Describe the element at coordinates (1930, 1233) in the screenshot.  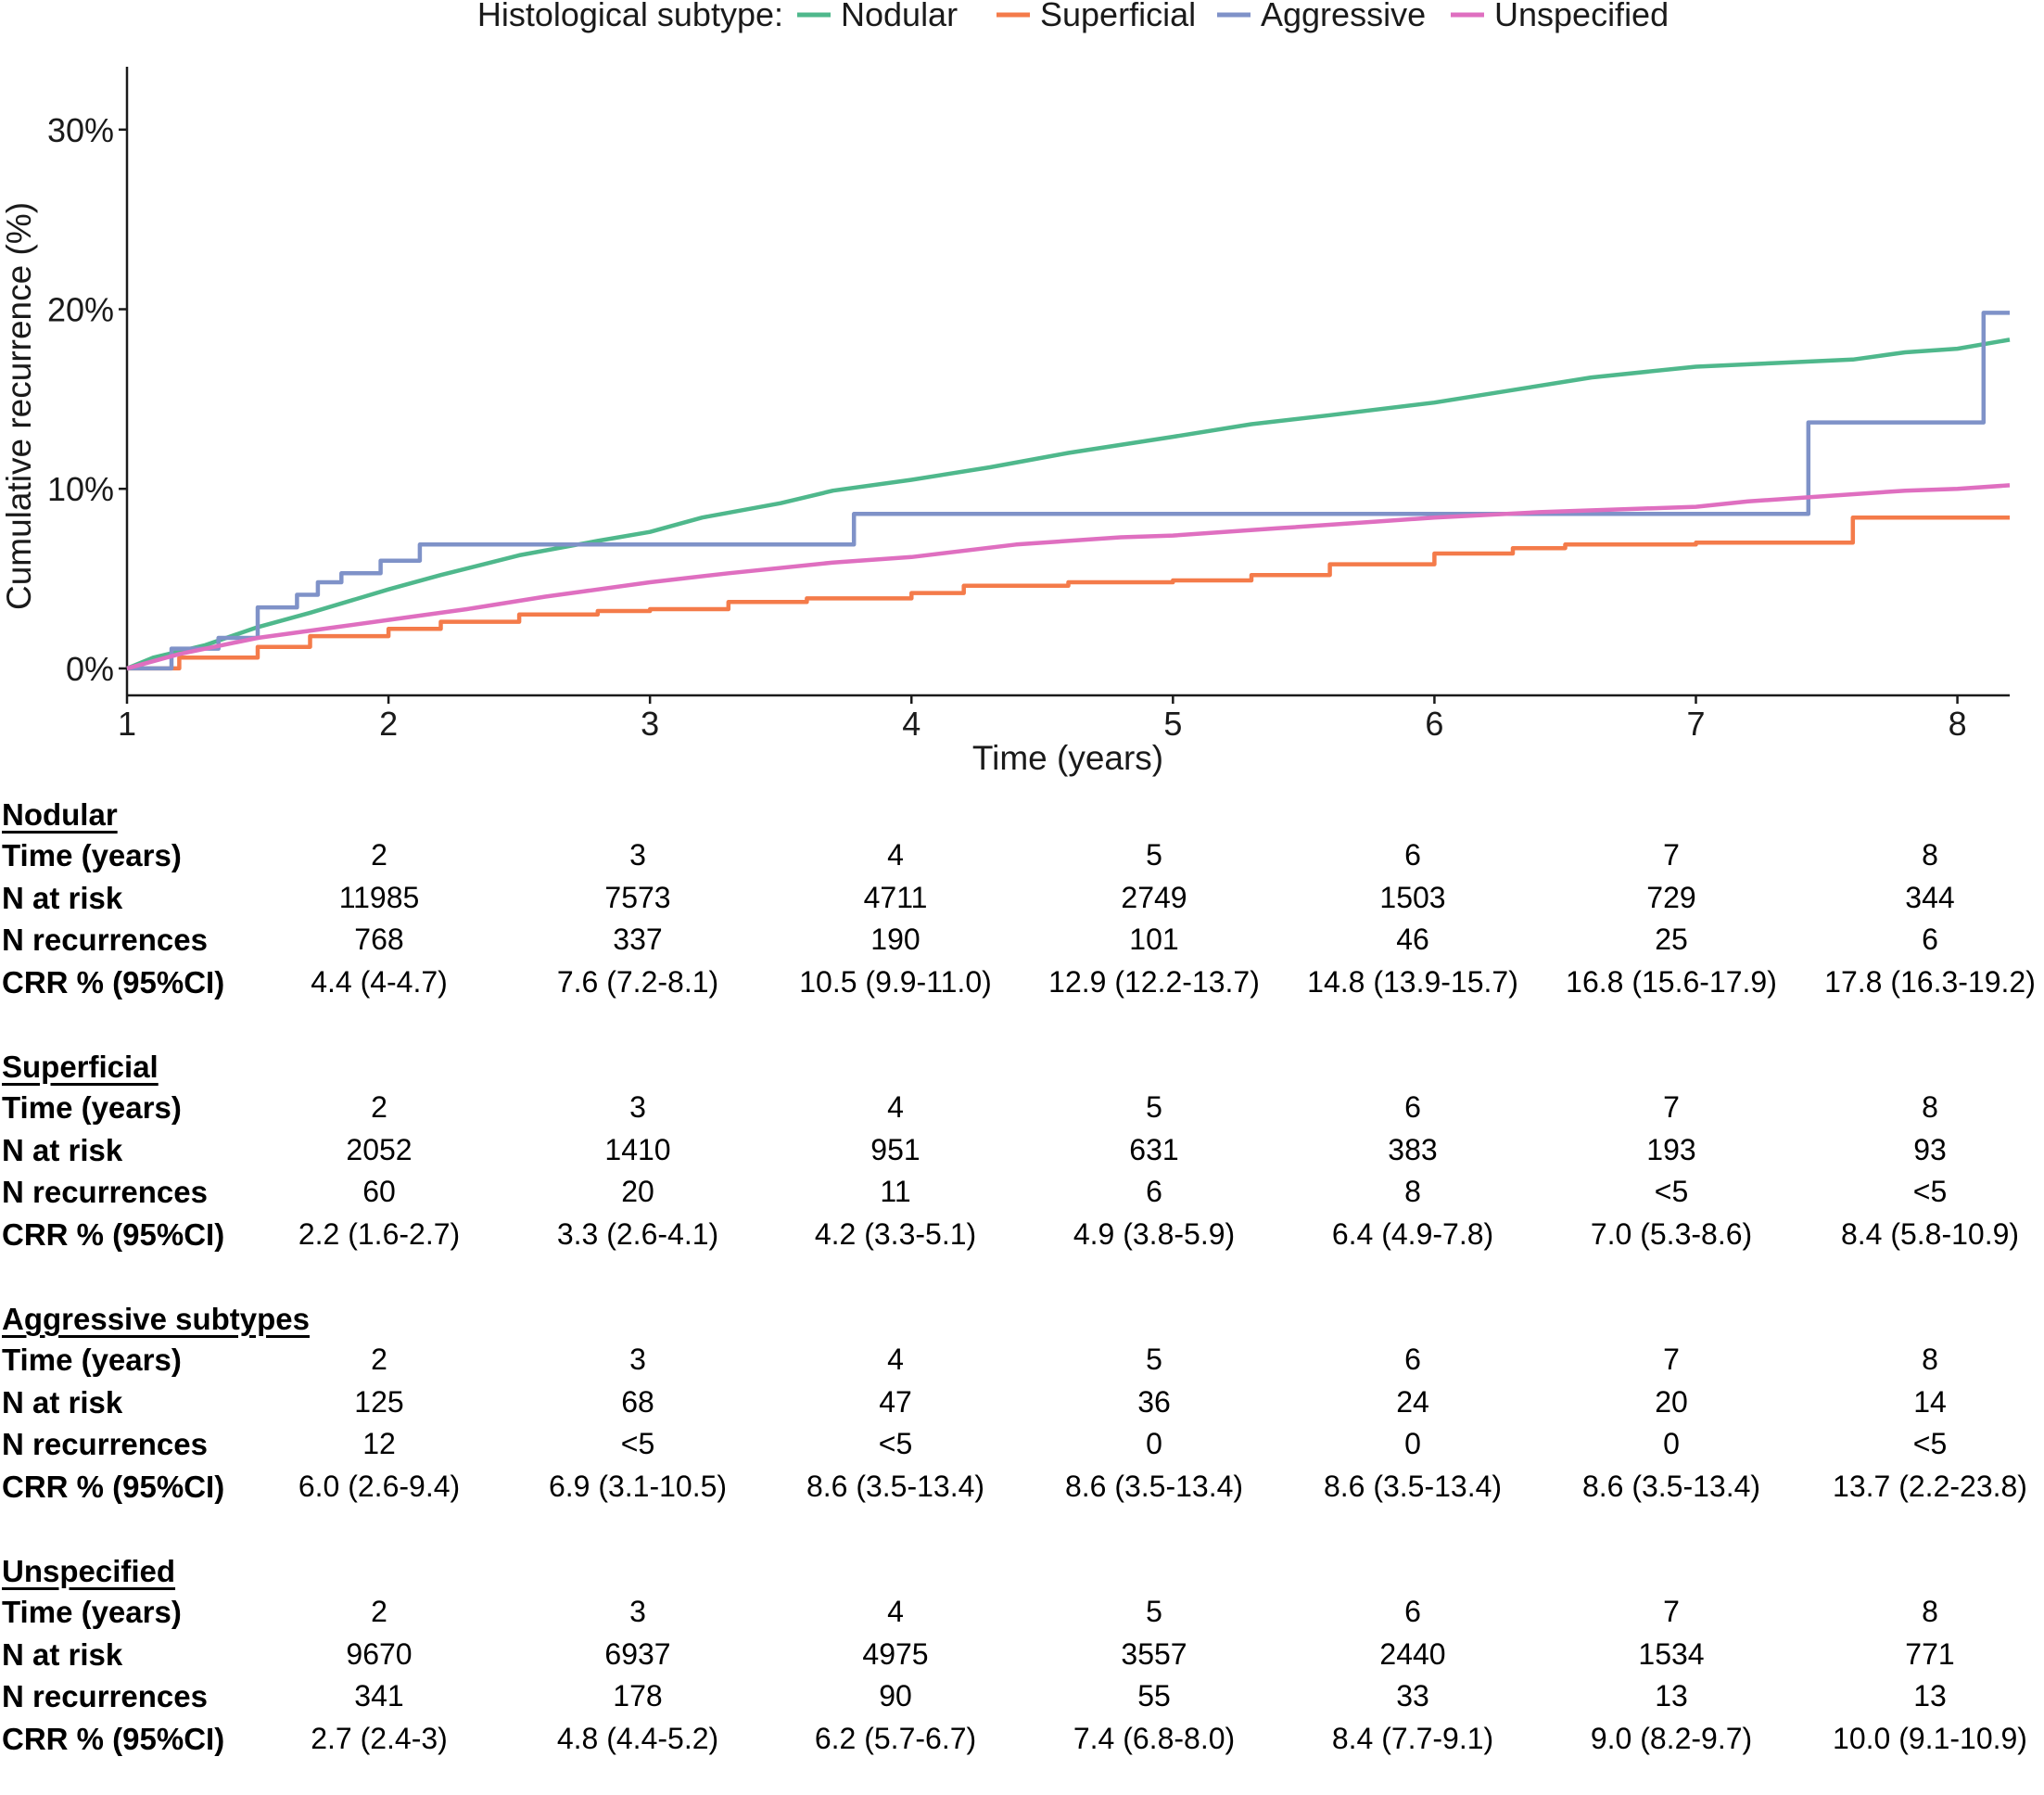
I see `table-cell: 8.4 (5.8-10.9)` at that location.